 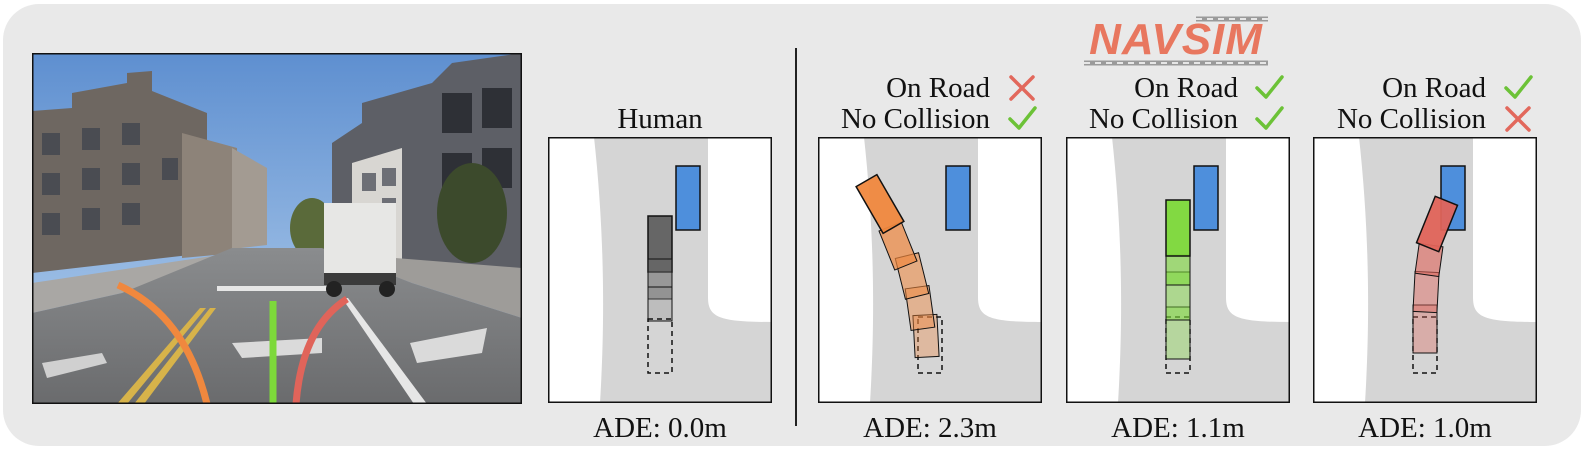 I want to click on bev-panel-red, so click(x=1425, y=270).